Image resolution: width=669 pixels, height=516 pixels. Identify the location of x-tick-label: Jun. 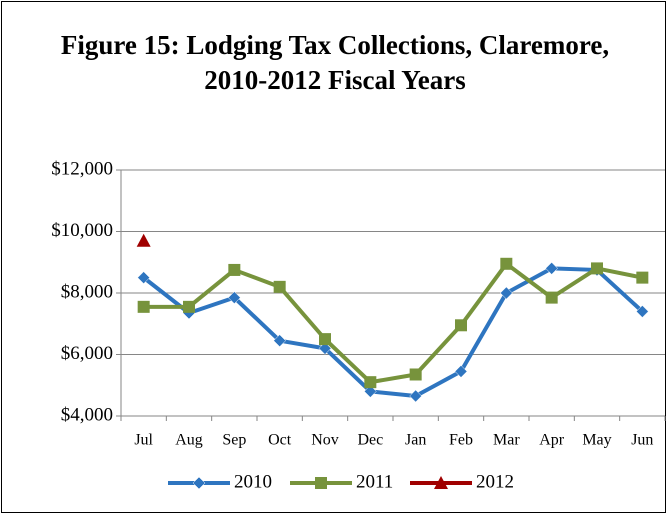
(642, 440).